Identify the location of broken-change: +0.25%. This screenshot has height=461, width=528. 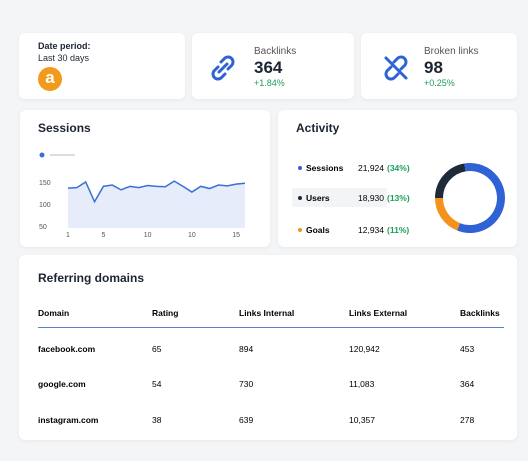
(439, 83).